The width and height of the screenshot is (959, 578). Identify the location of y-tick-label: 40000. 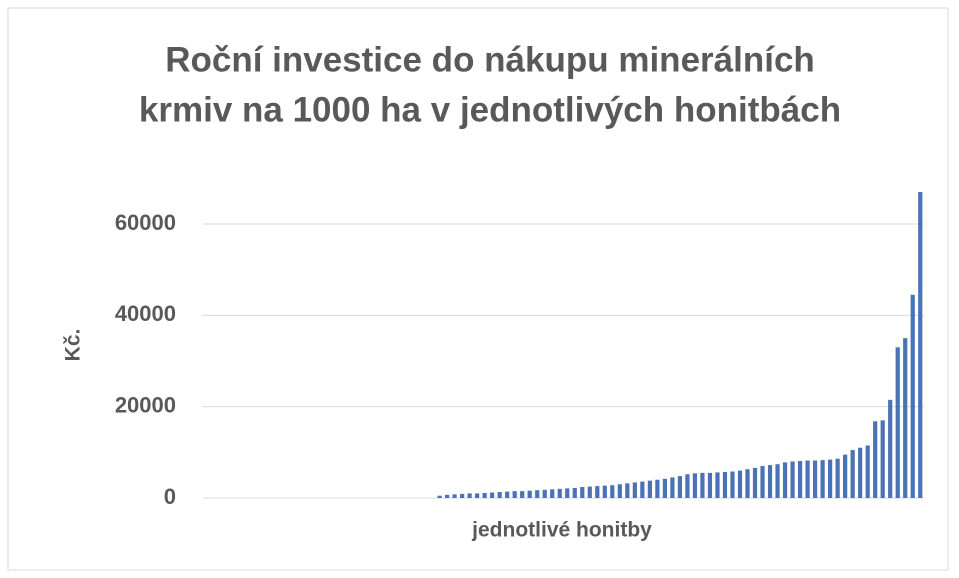
(145, 313).